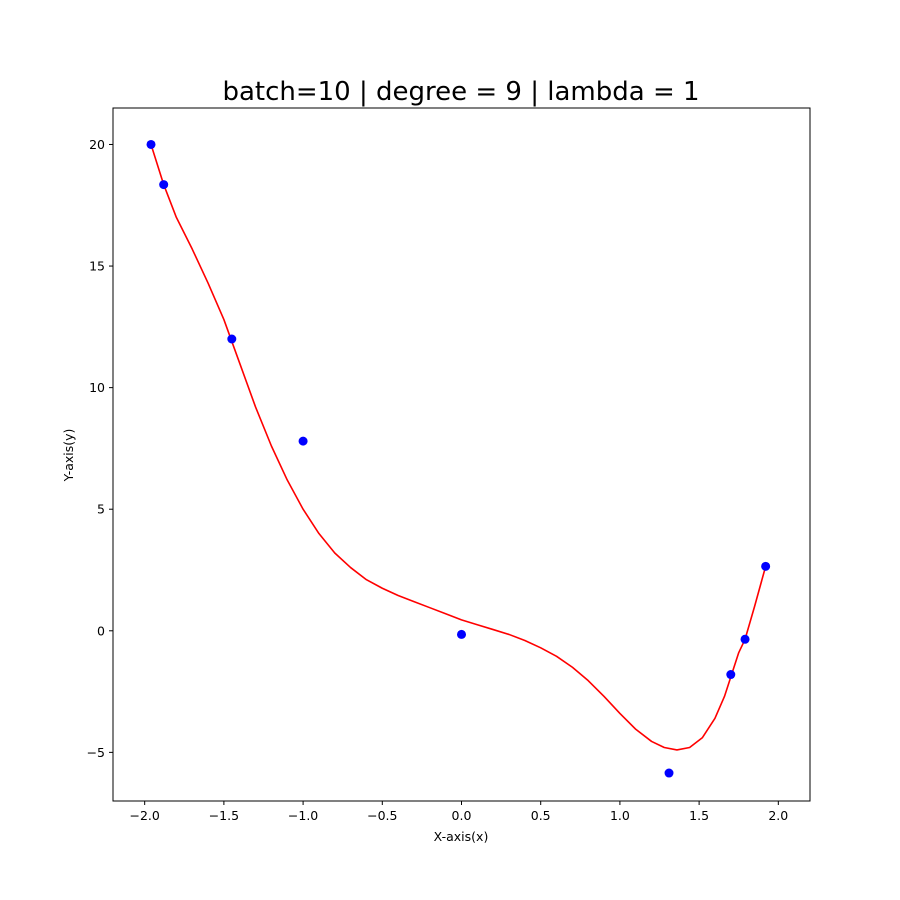 Image resolution: width=900 pixels, height=900 pixels. What do you see at coordinates (303, 815) in the screenshot?
I see `x-tick-label: −1.0` at bounding box center [303, 815].